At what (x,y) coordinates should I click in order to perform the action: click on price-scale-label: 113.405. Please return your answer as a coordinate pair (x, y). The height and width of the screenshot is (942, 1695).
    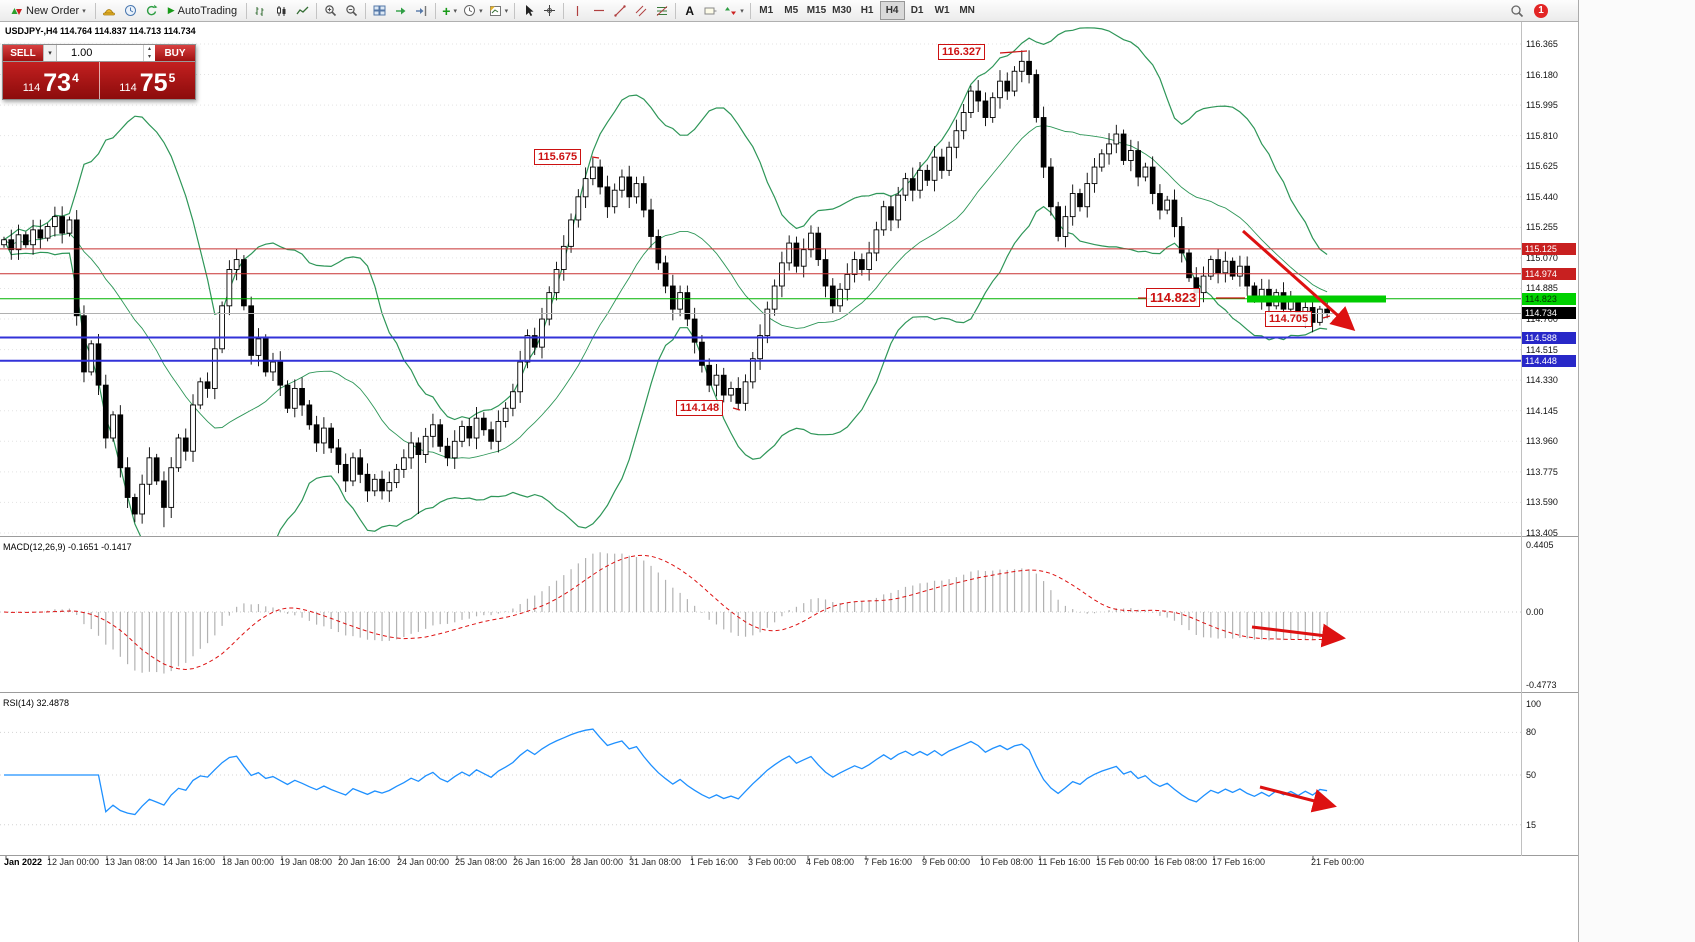
    Looking at the image, I should click on (1542, 532).